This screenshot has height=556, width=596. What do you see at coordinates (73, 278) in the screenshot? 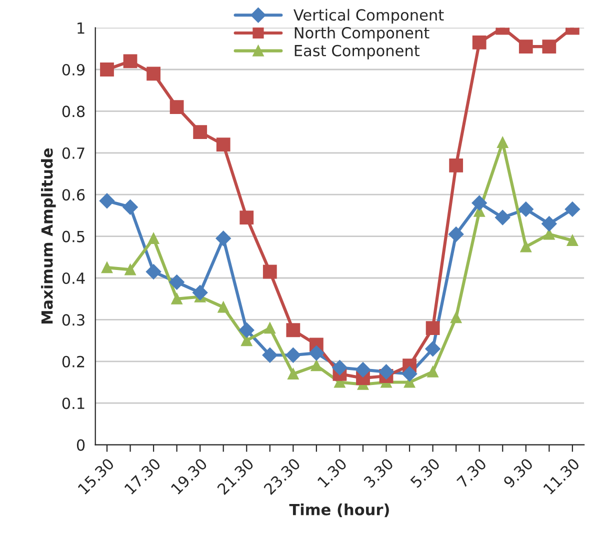
I see `y-tick-label: 0.4` at bounding box center [73, 278].